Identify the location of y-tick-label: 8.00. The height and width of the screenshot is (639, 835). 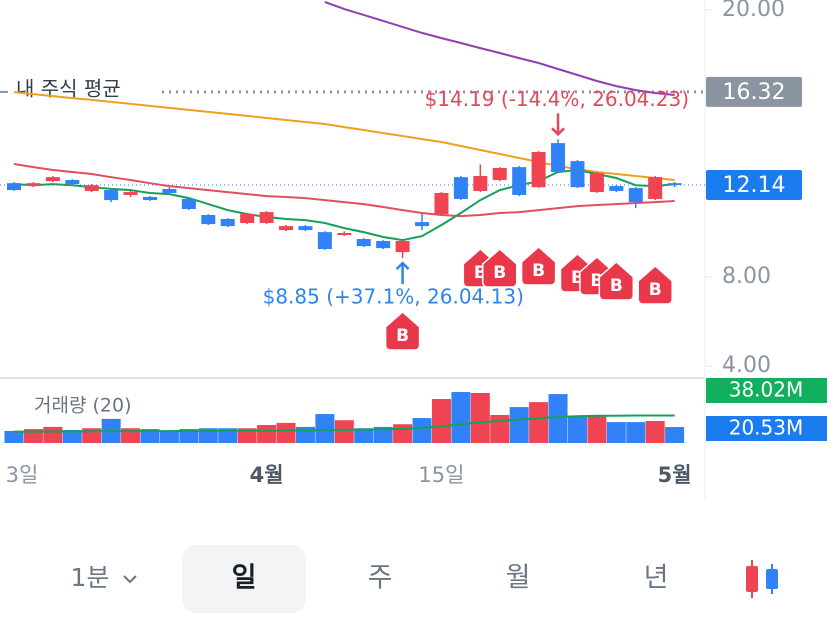
(746, 276).